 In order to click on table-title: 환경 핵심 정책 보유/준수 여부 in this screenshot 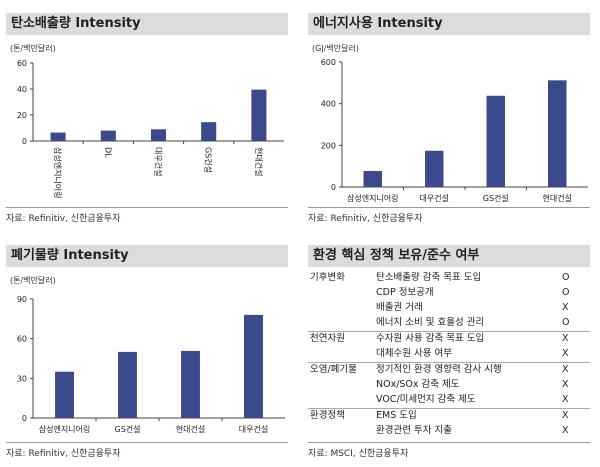, I will do `click(449, 256)`.